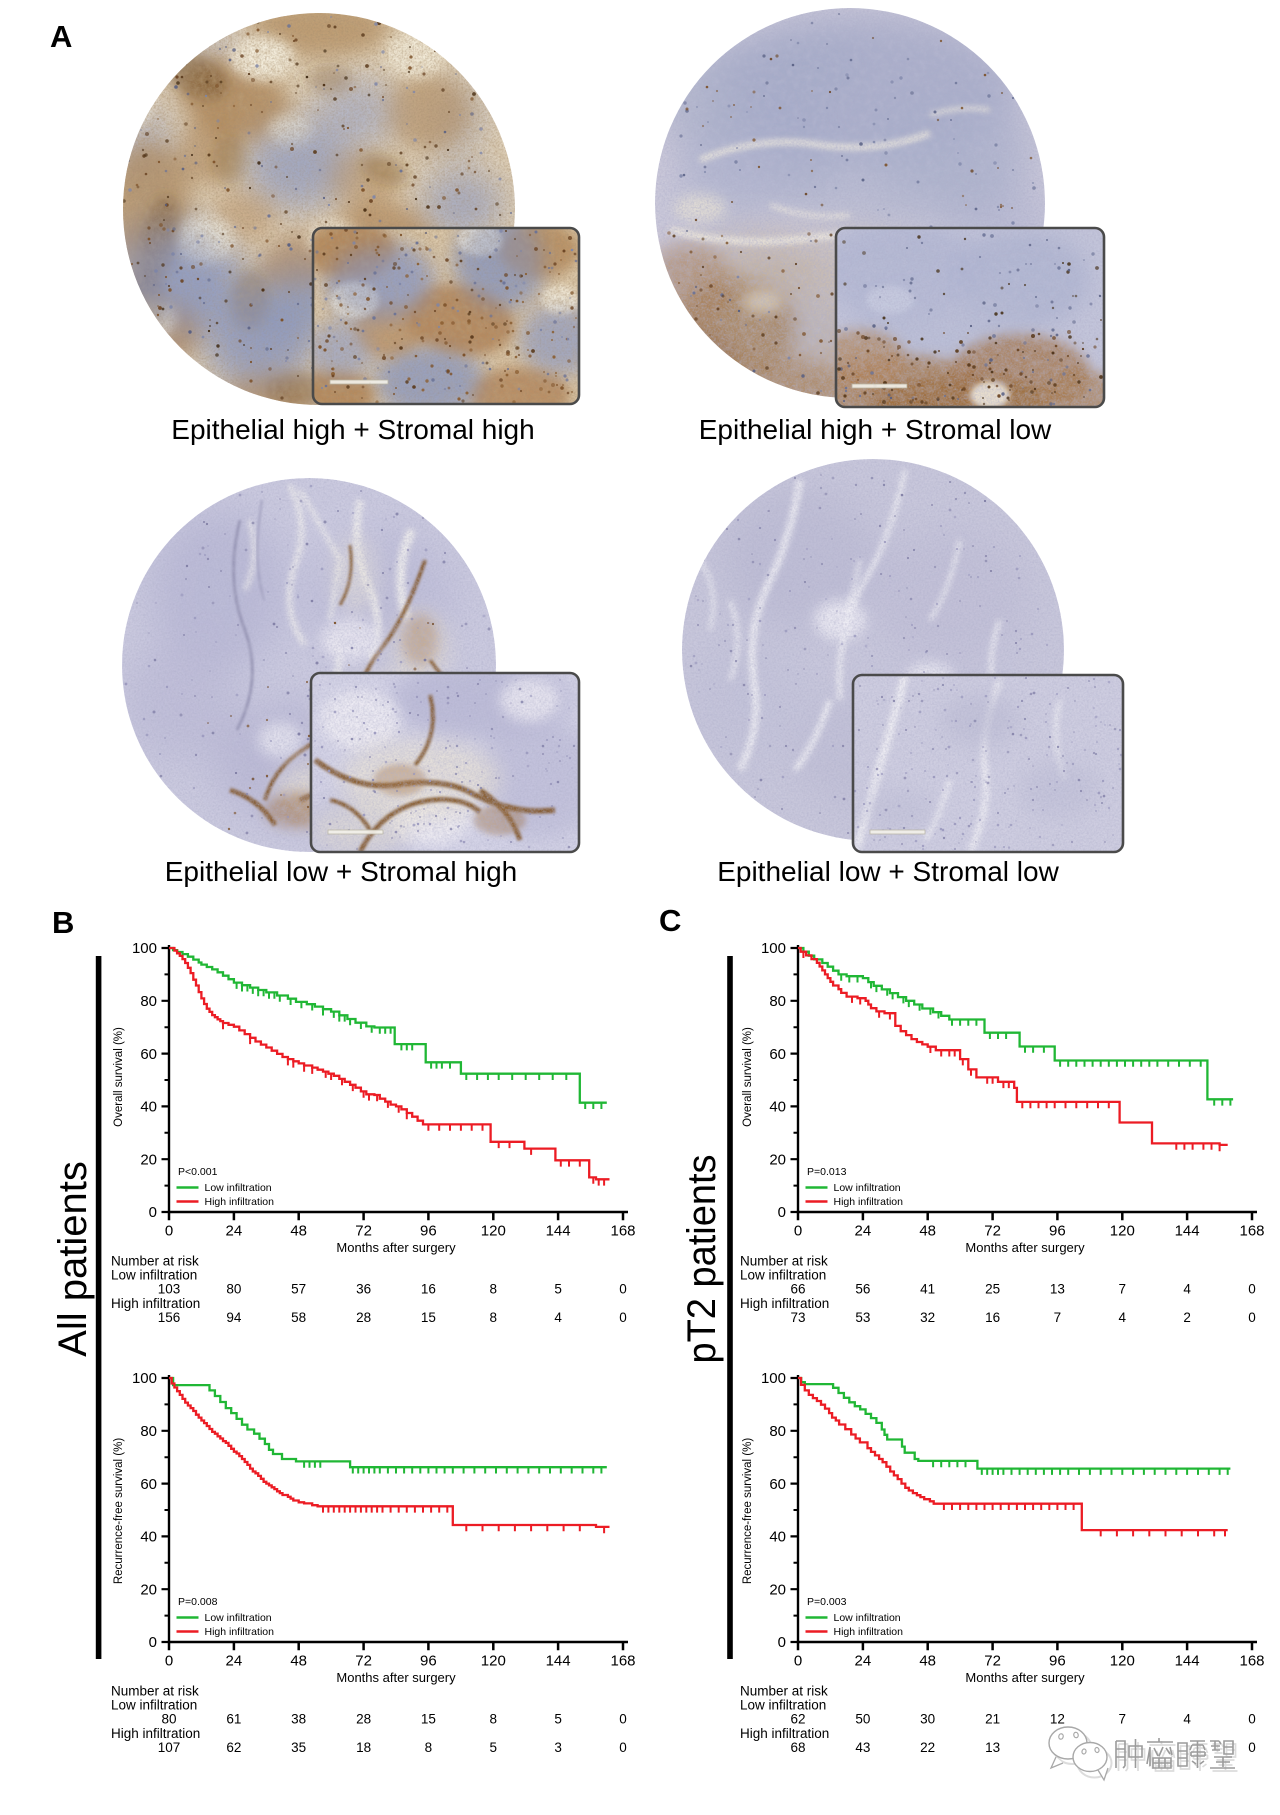 The height and width of the screenshot is (1815, 1280). Describe the element at coordinates (341, 871) in the screenshot. I see `svg-text: Epithelial low + Stromal high` at that location.